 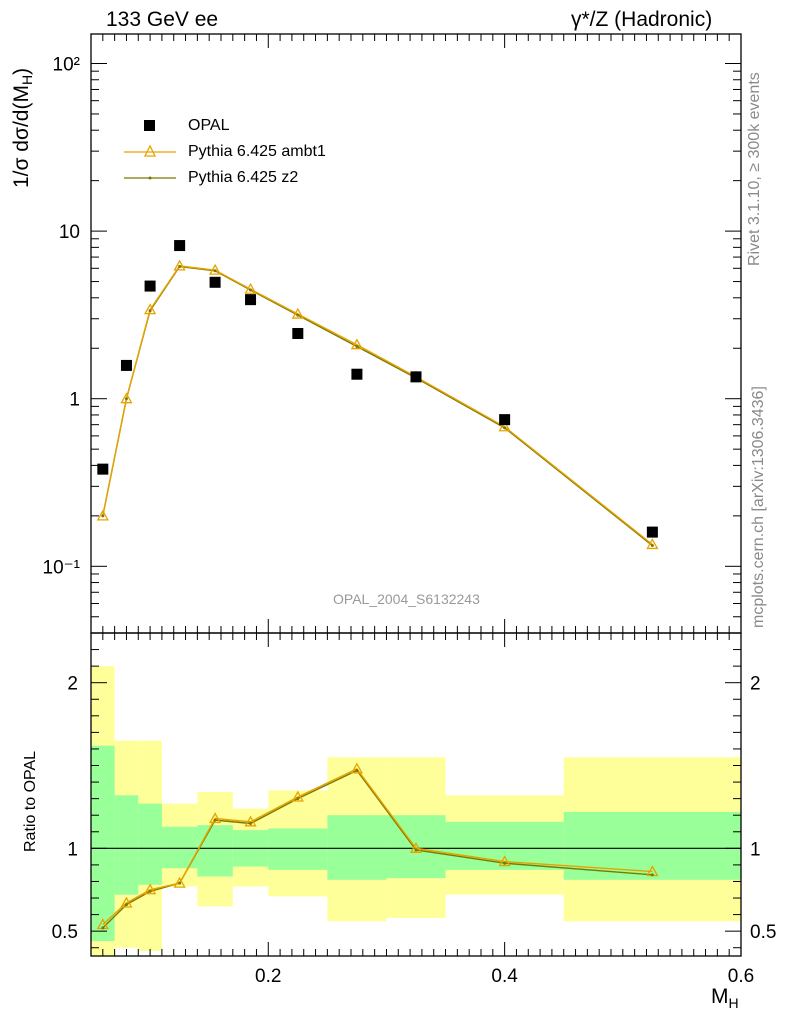 I want to click on legend-item-opal: OPAL, so click(x=224, y=126).